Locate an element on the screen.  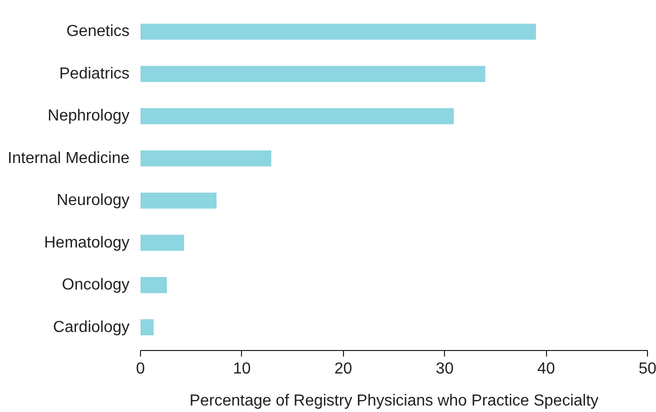
x-axis-title: Percentage of Registry Physicians who Practice Specialty is located at coordinates (394, 401).